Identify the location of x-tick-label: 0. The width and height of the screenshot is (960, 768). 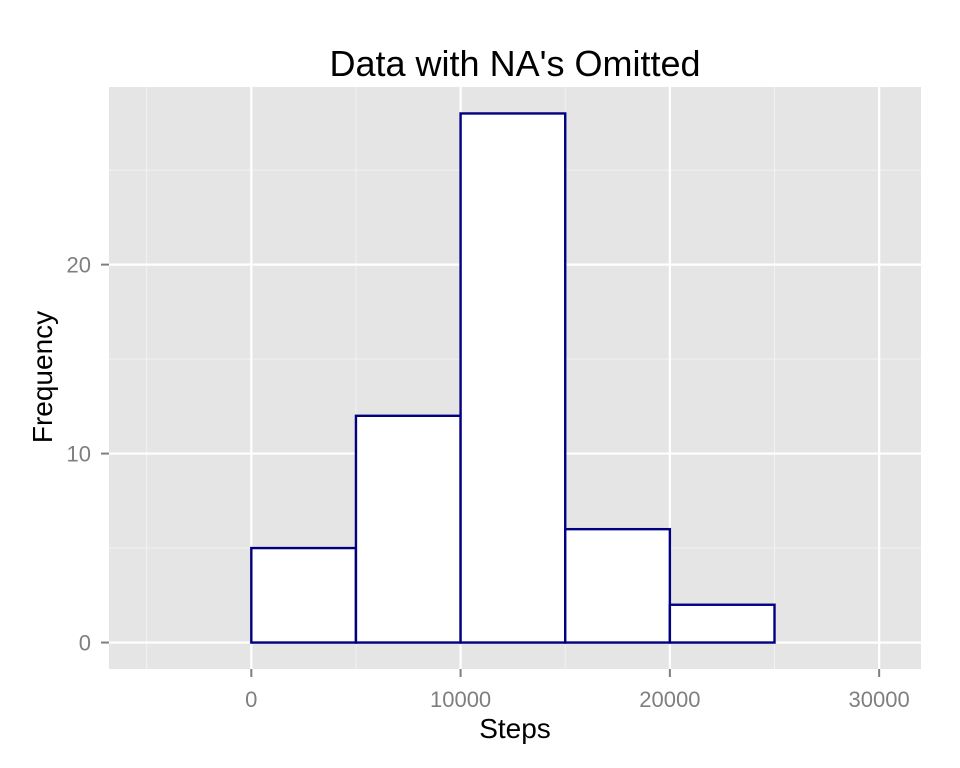
(251, 699).